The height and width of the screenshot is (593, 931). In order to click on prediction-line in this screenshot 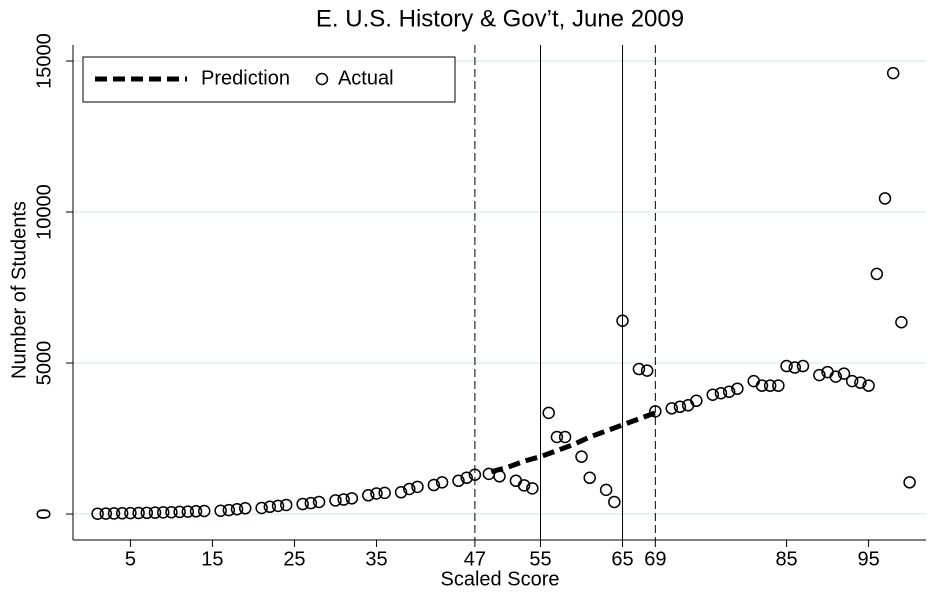, I will do `click(573, 442)`.